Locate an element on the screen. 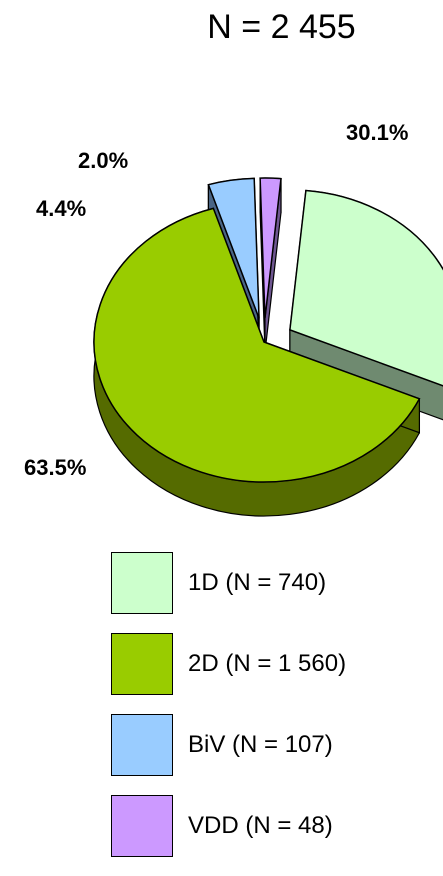 The width and height of the screenshot is (443, 876). data-label-1d: 30.1% is located at coordinates (377, 132).